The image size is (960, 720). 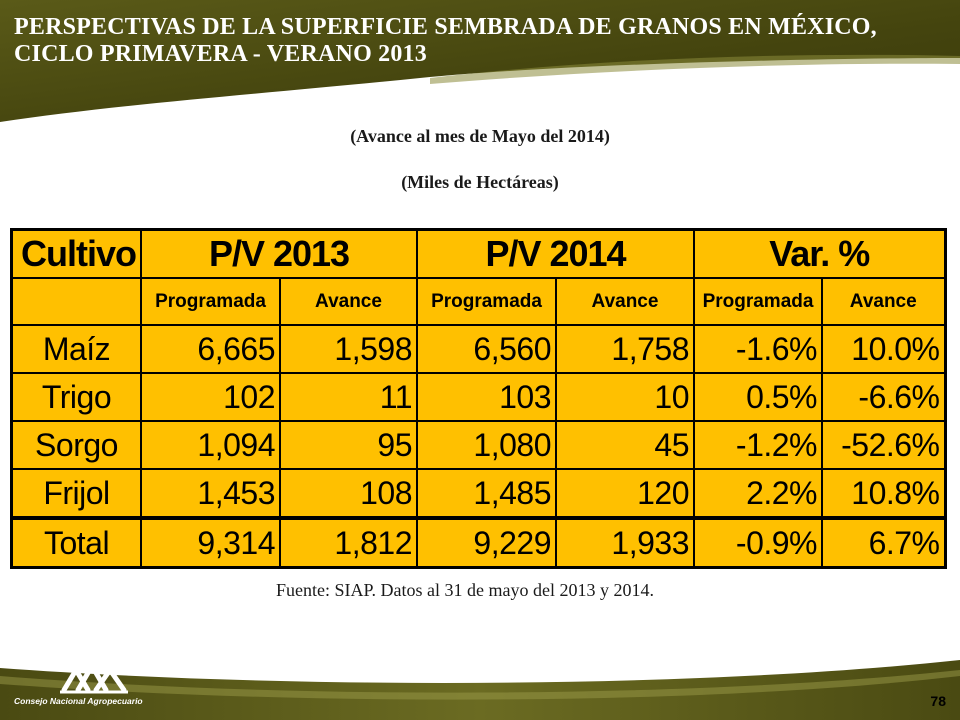 I want to click on title-line-2: CICLO PRIMAVERA - VERANO 2013, so click(x=220, y=54).